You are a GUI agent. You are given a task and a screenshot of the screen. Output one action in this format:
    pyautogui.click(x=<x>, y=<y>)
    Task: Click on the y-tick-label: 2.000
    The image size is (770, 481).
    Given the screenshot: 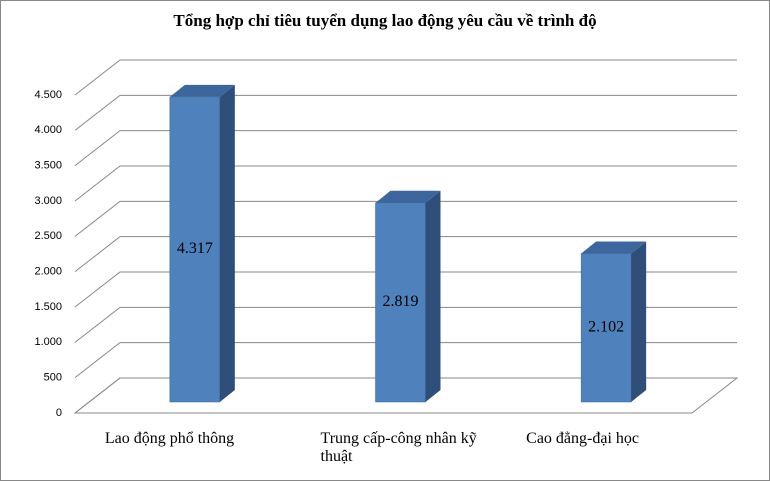 What is the action you would take?
    pyautogui.click(x=48, y=272)
    